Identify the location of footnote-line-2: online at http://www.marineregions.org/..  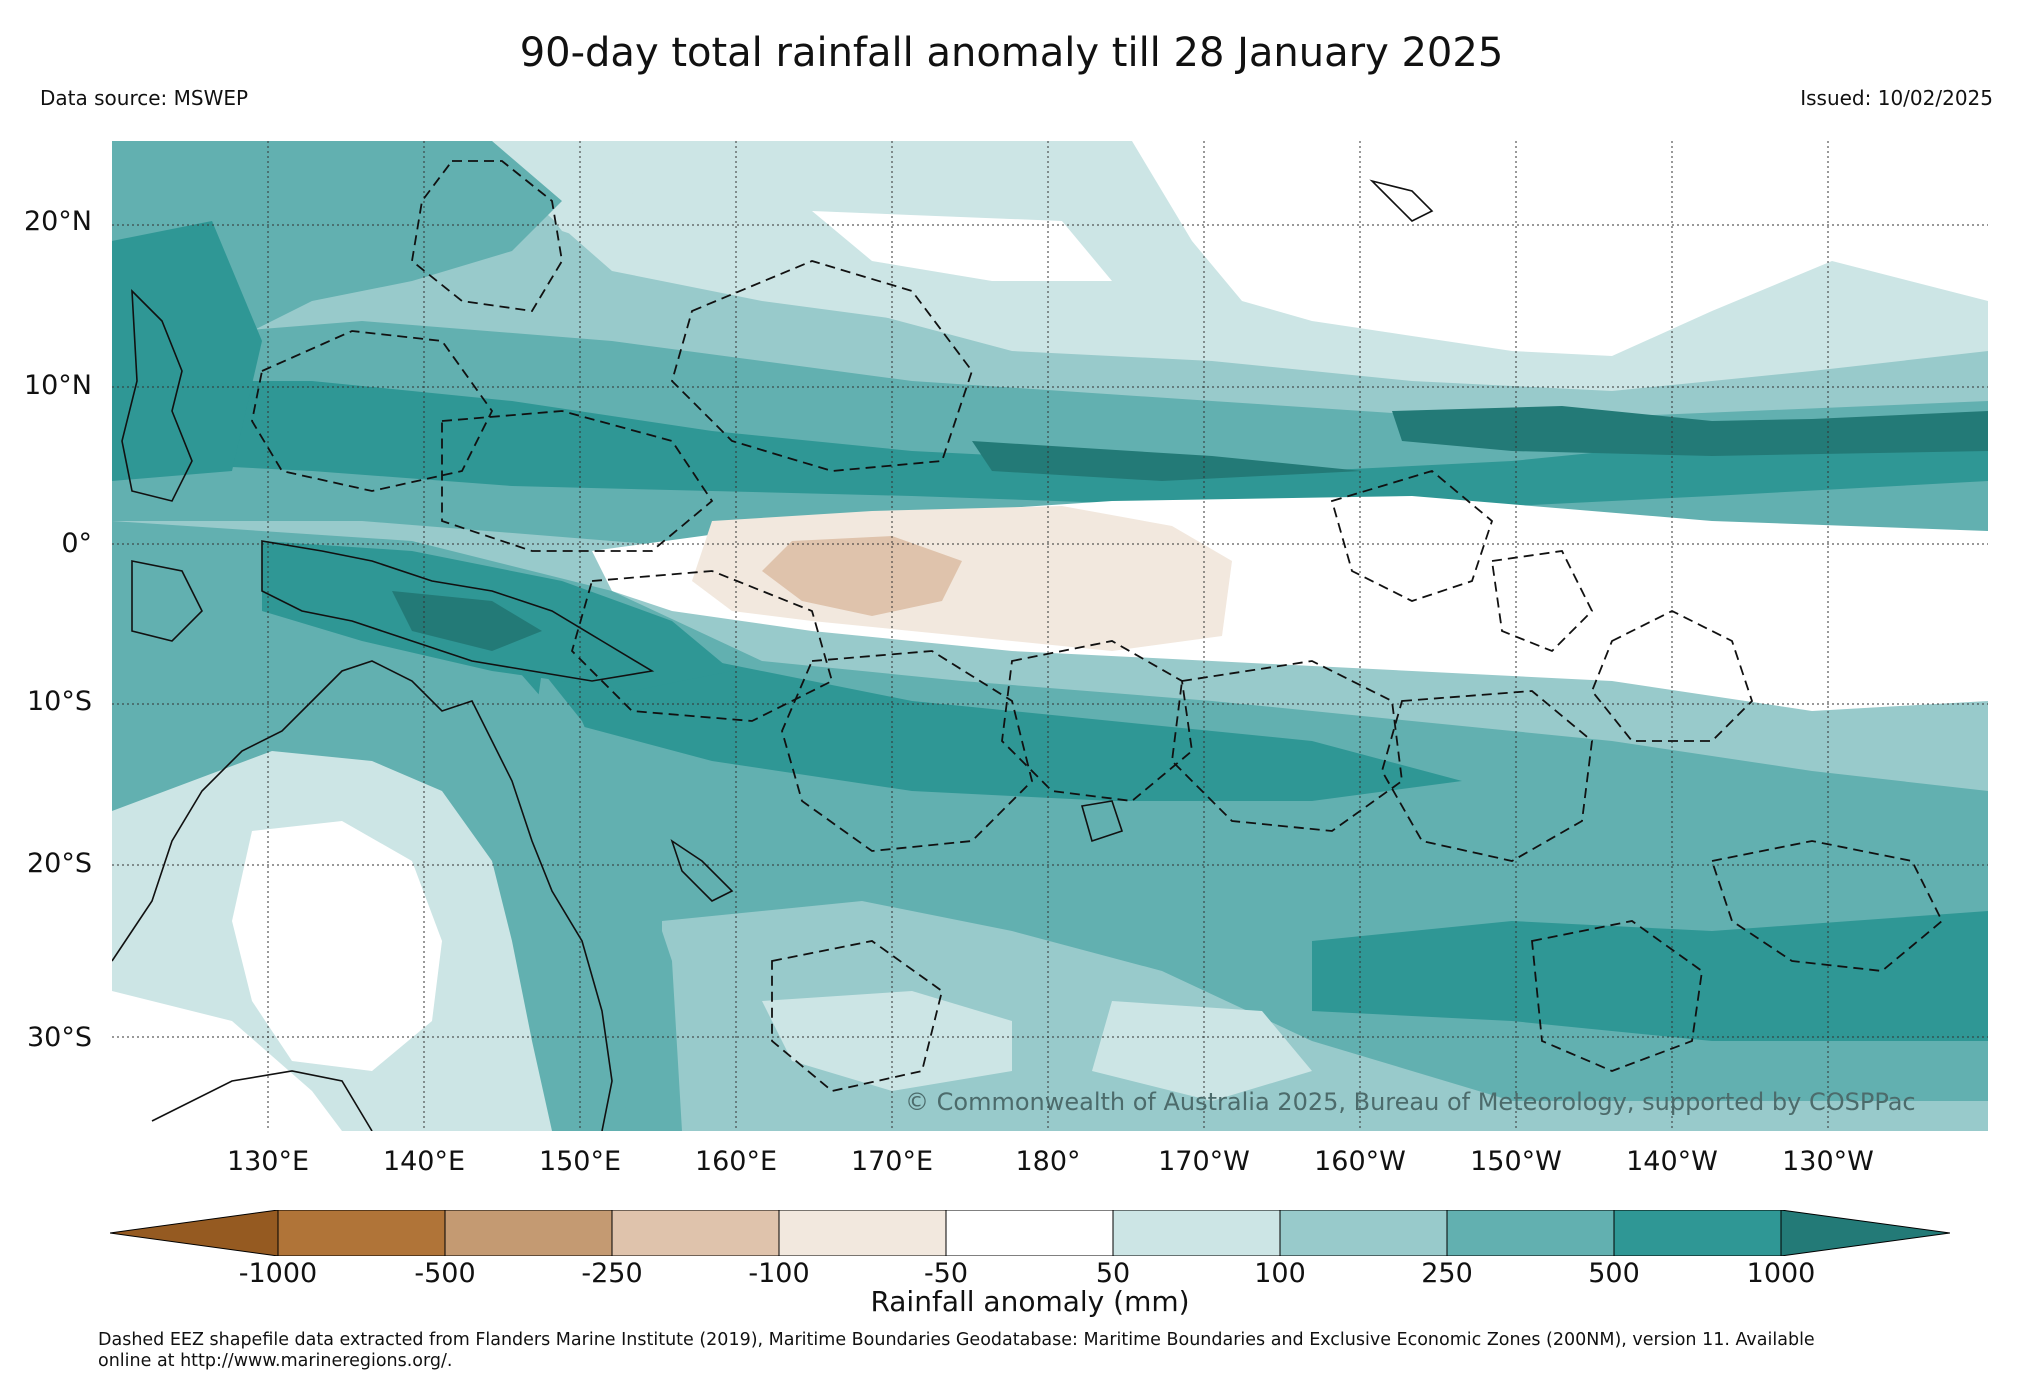
(275, 1361).